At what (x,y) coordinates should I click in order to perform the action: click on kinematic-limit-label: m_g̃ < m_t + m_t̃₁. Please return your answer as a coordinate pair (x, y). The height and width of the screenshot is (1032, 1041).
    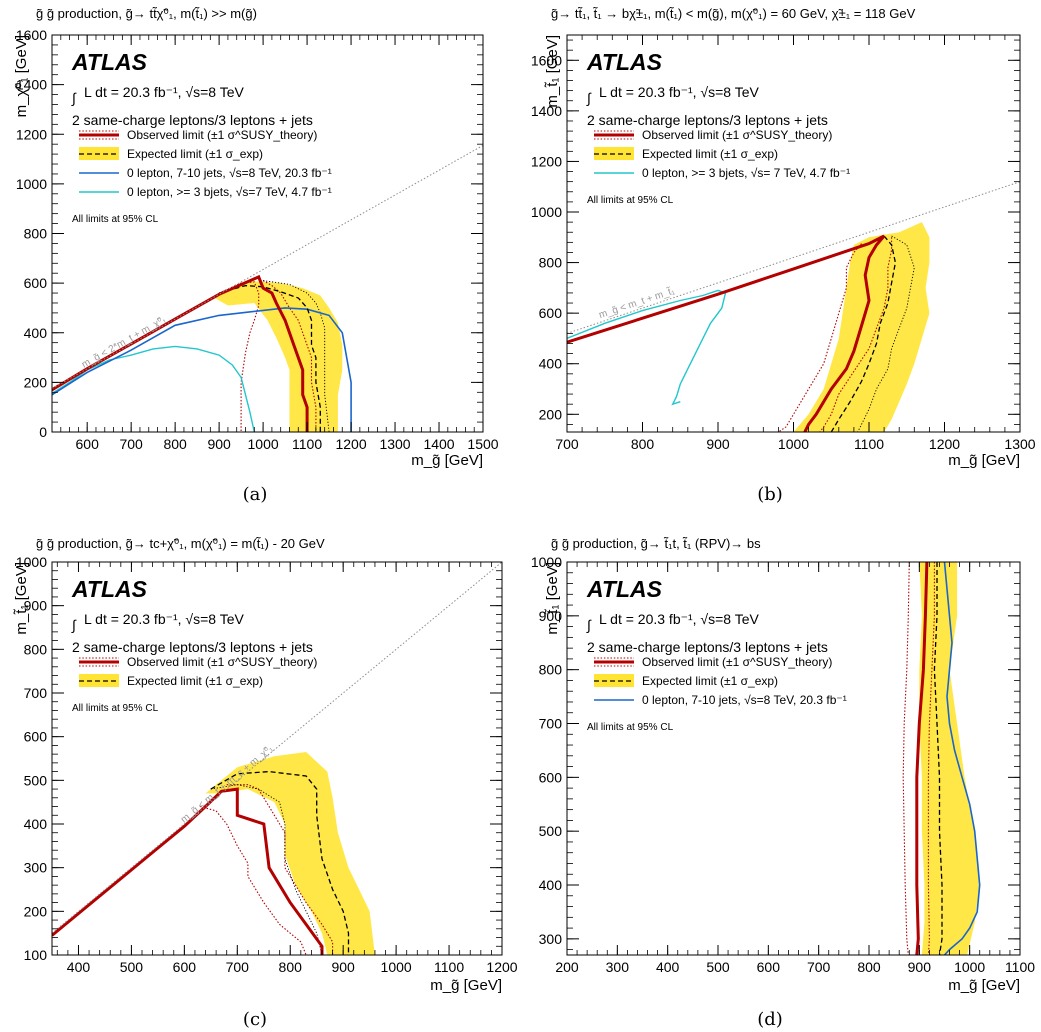
    Looking at the image, I should click on (636, 302).